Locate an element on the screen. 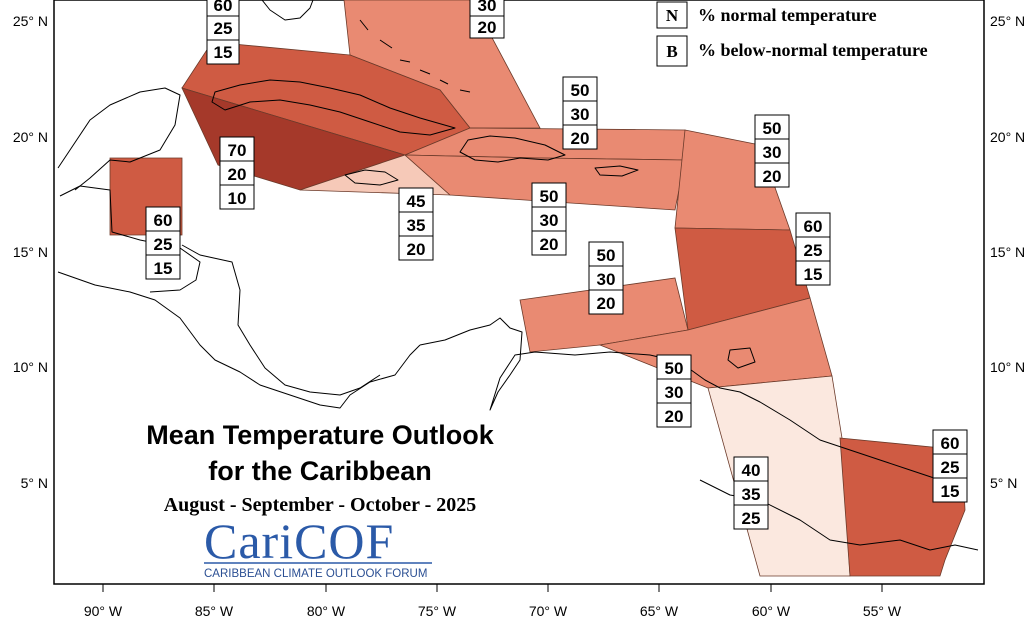 The height and width of the screenshot is (630, 1036). y-axis-left: 25° N 20° N 15° N 10° N 5° N is located at coordinates (30, 252).